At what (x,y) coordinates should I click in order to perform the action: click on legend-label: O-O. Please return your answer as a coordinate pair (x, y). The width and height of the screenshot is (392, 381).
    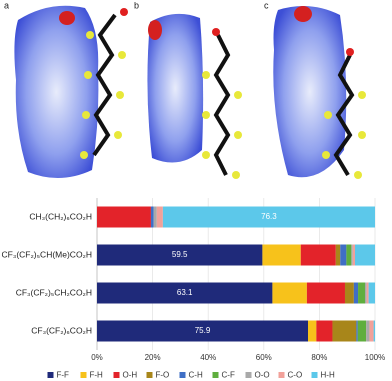
    Looking at the image, I should click on (262, 375).